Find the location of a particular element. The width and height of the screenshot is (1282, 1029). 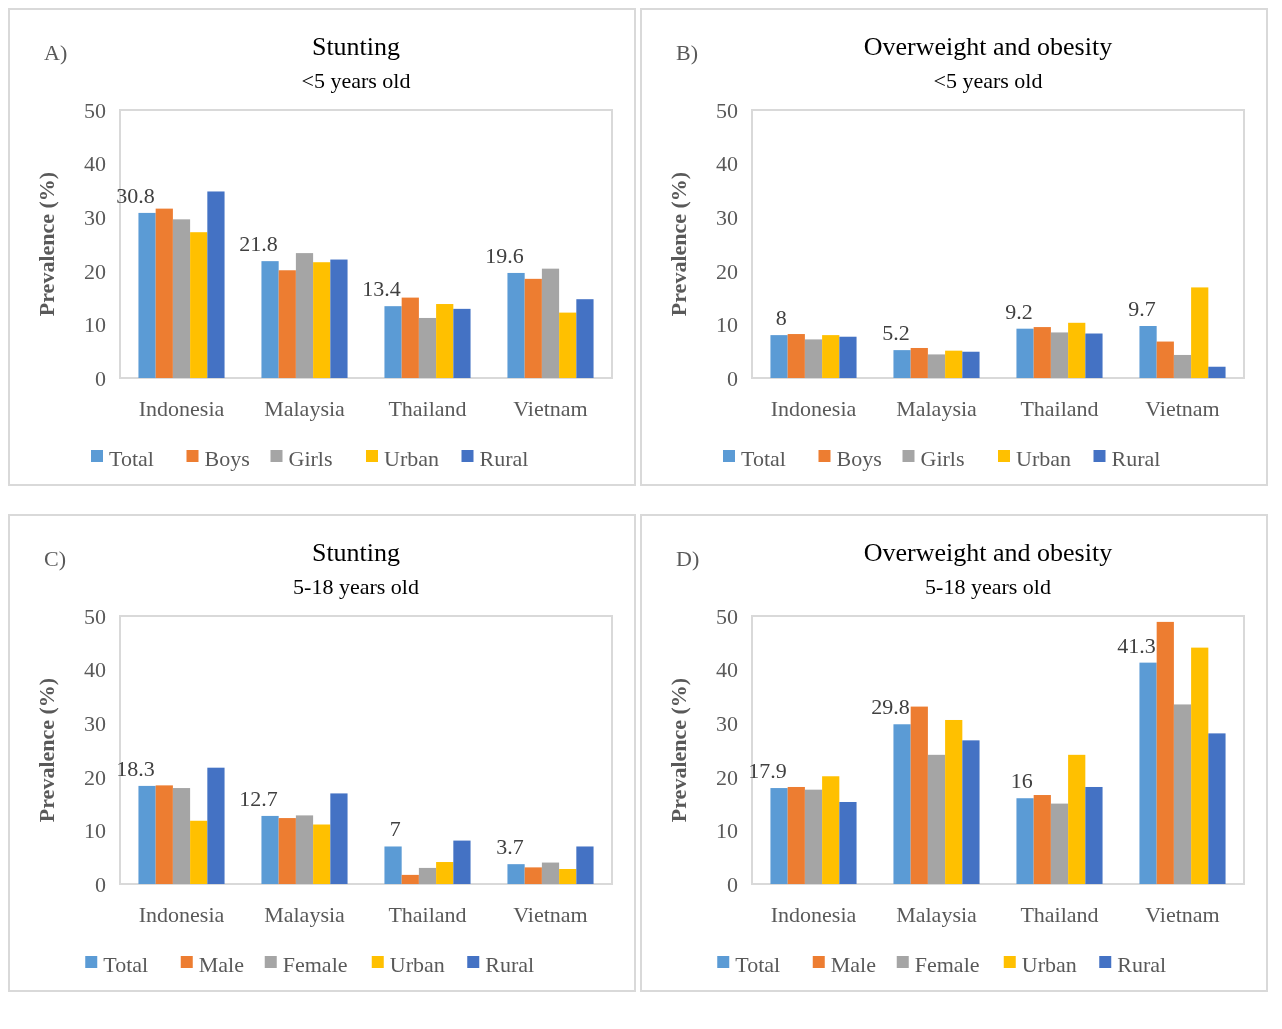

data-label: 30.8 is located at coordinates (135, 195).